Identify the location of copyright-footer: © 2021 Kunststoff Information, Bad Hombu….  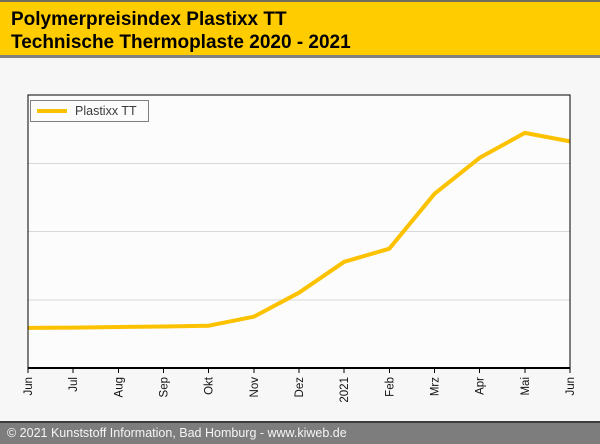
(300, 432).